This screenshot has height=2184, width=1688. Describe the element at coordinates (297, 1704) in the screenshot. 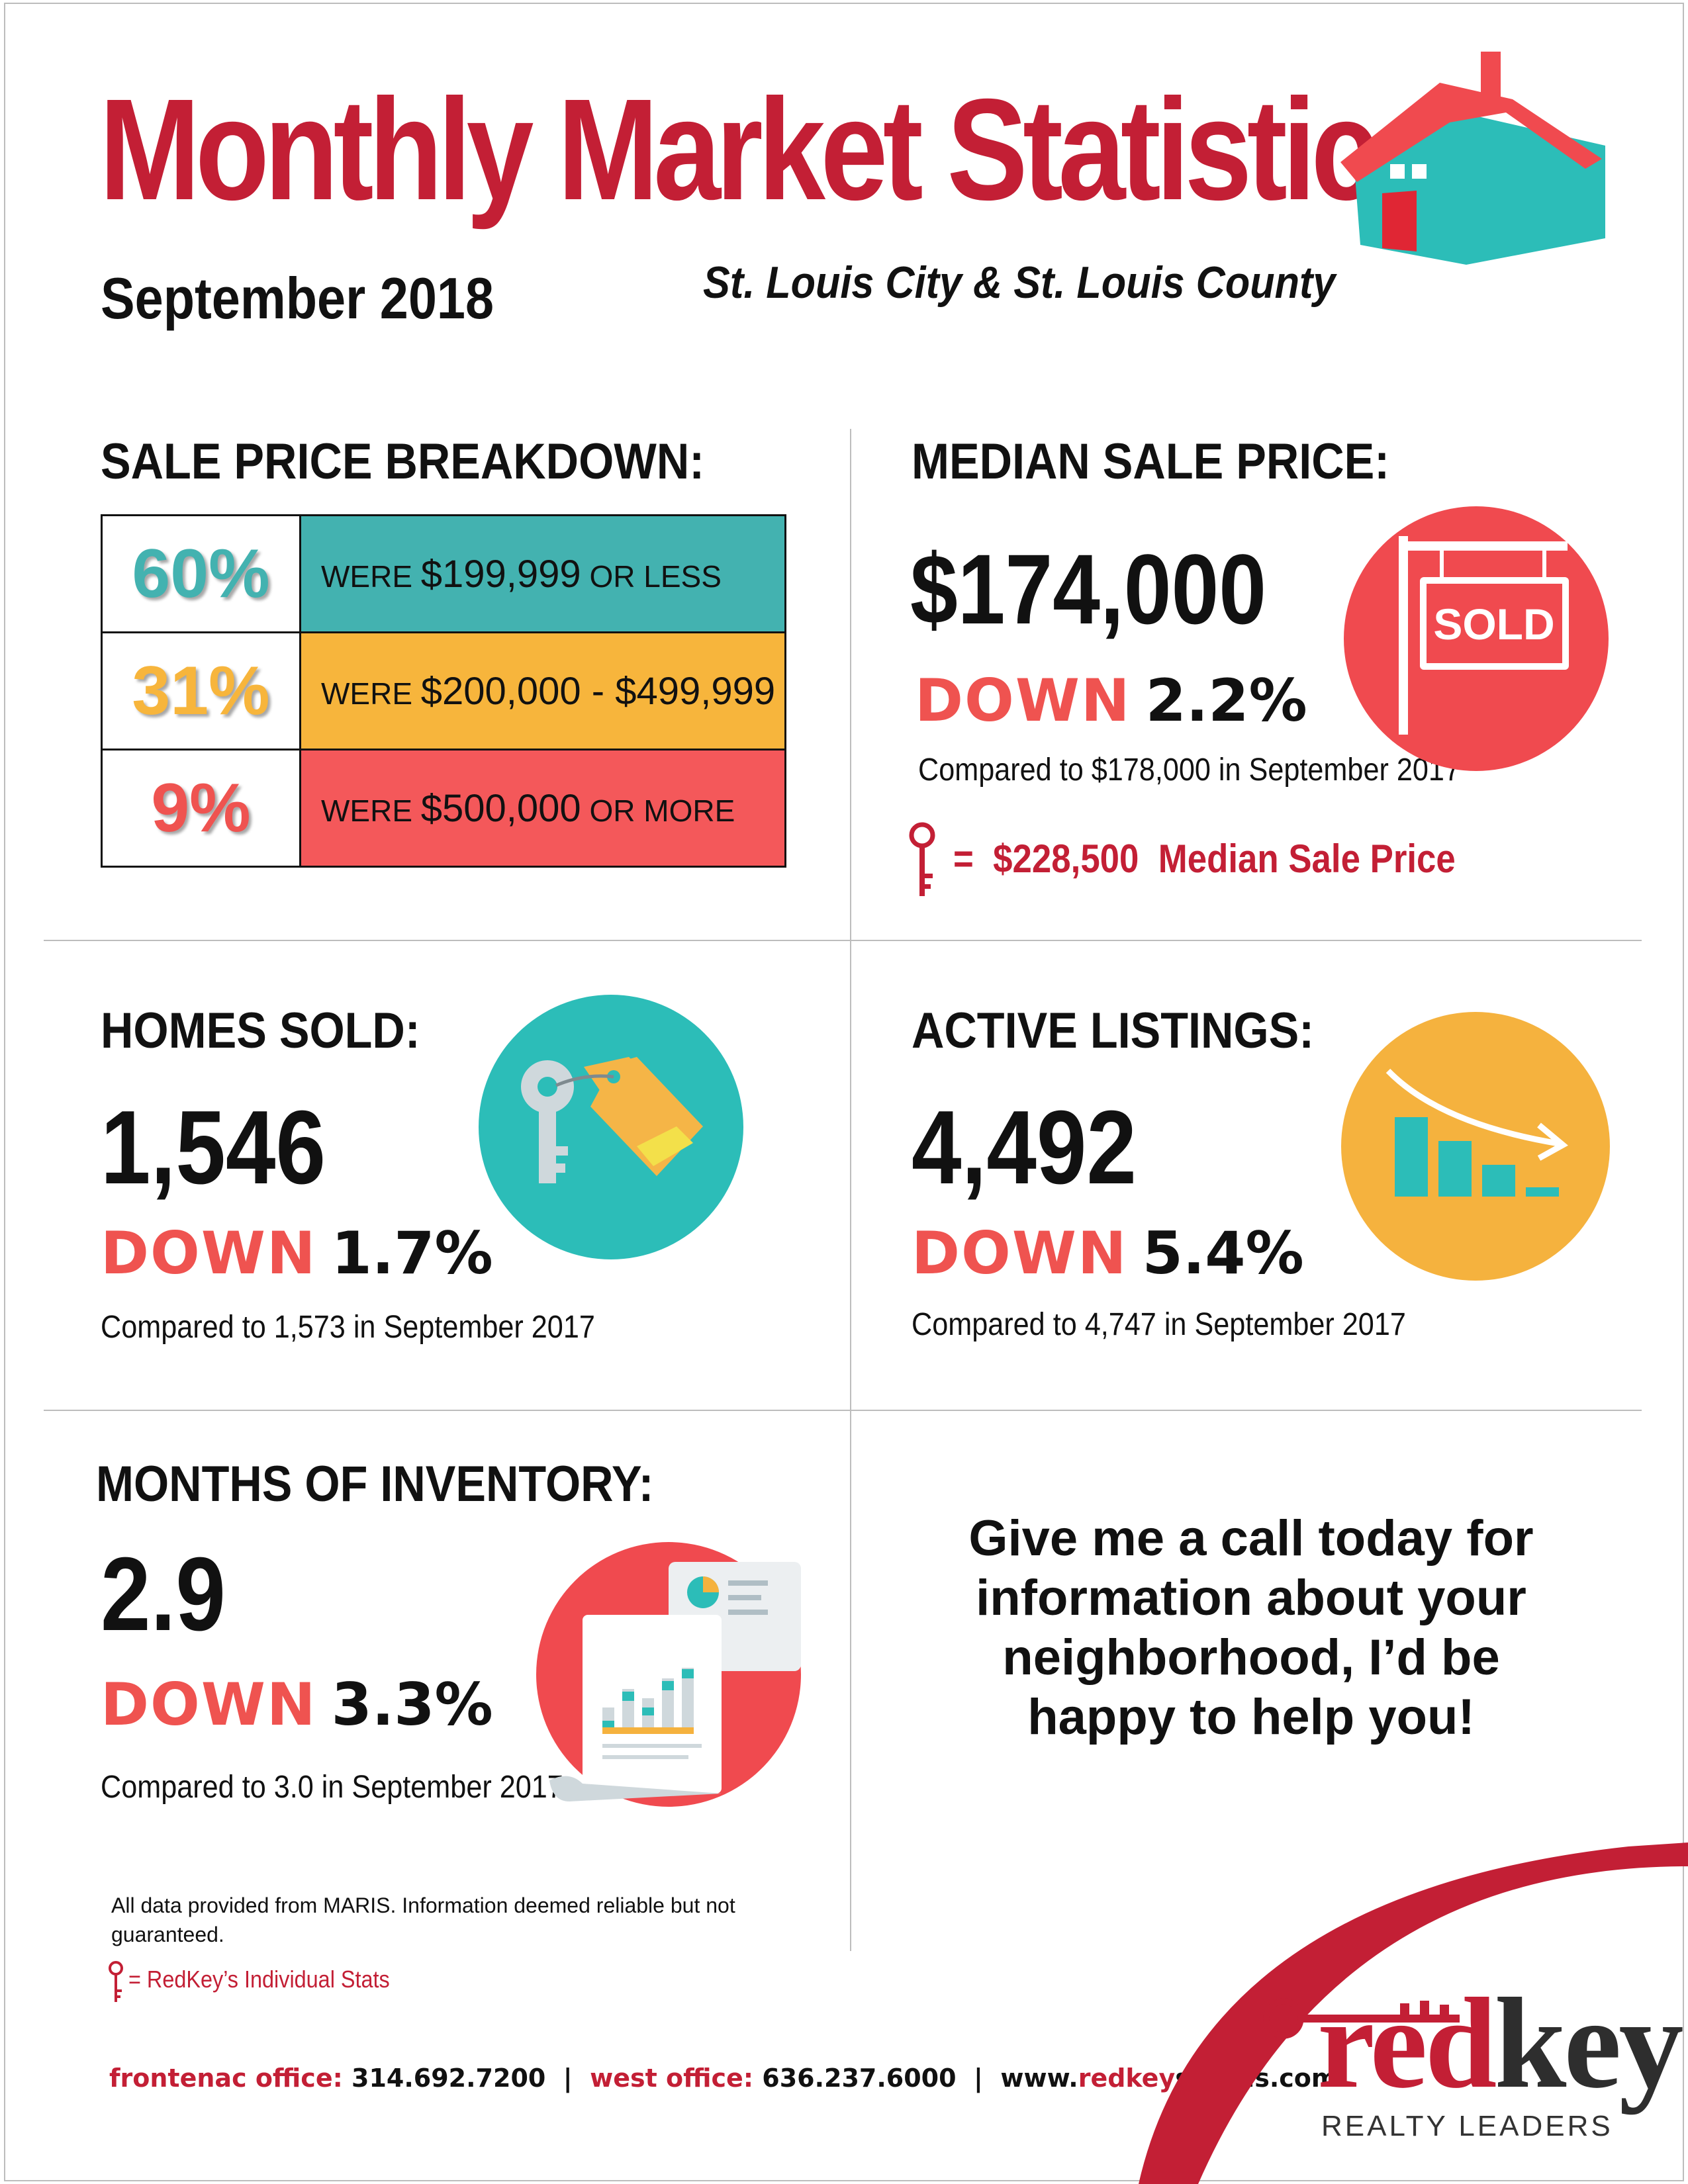

I see `inventory-change: DOWN 3.3%` at that location.